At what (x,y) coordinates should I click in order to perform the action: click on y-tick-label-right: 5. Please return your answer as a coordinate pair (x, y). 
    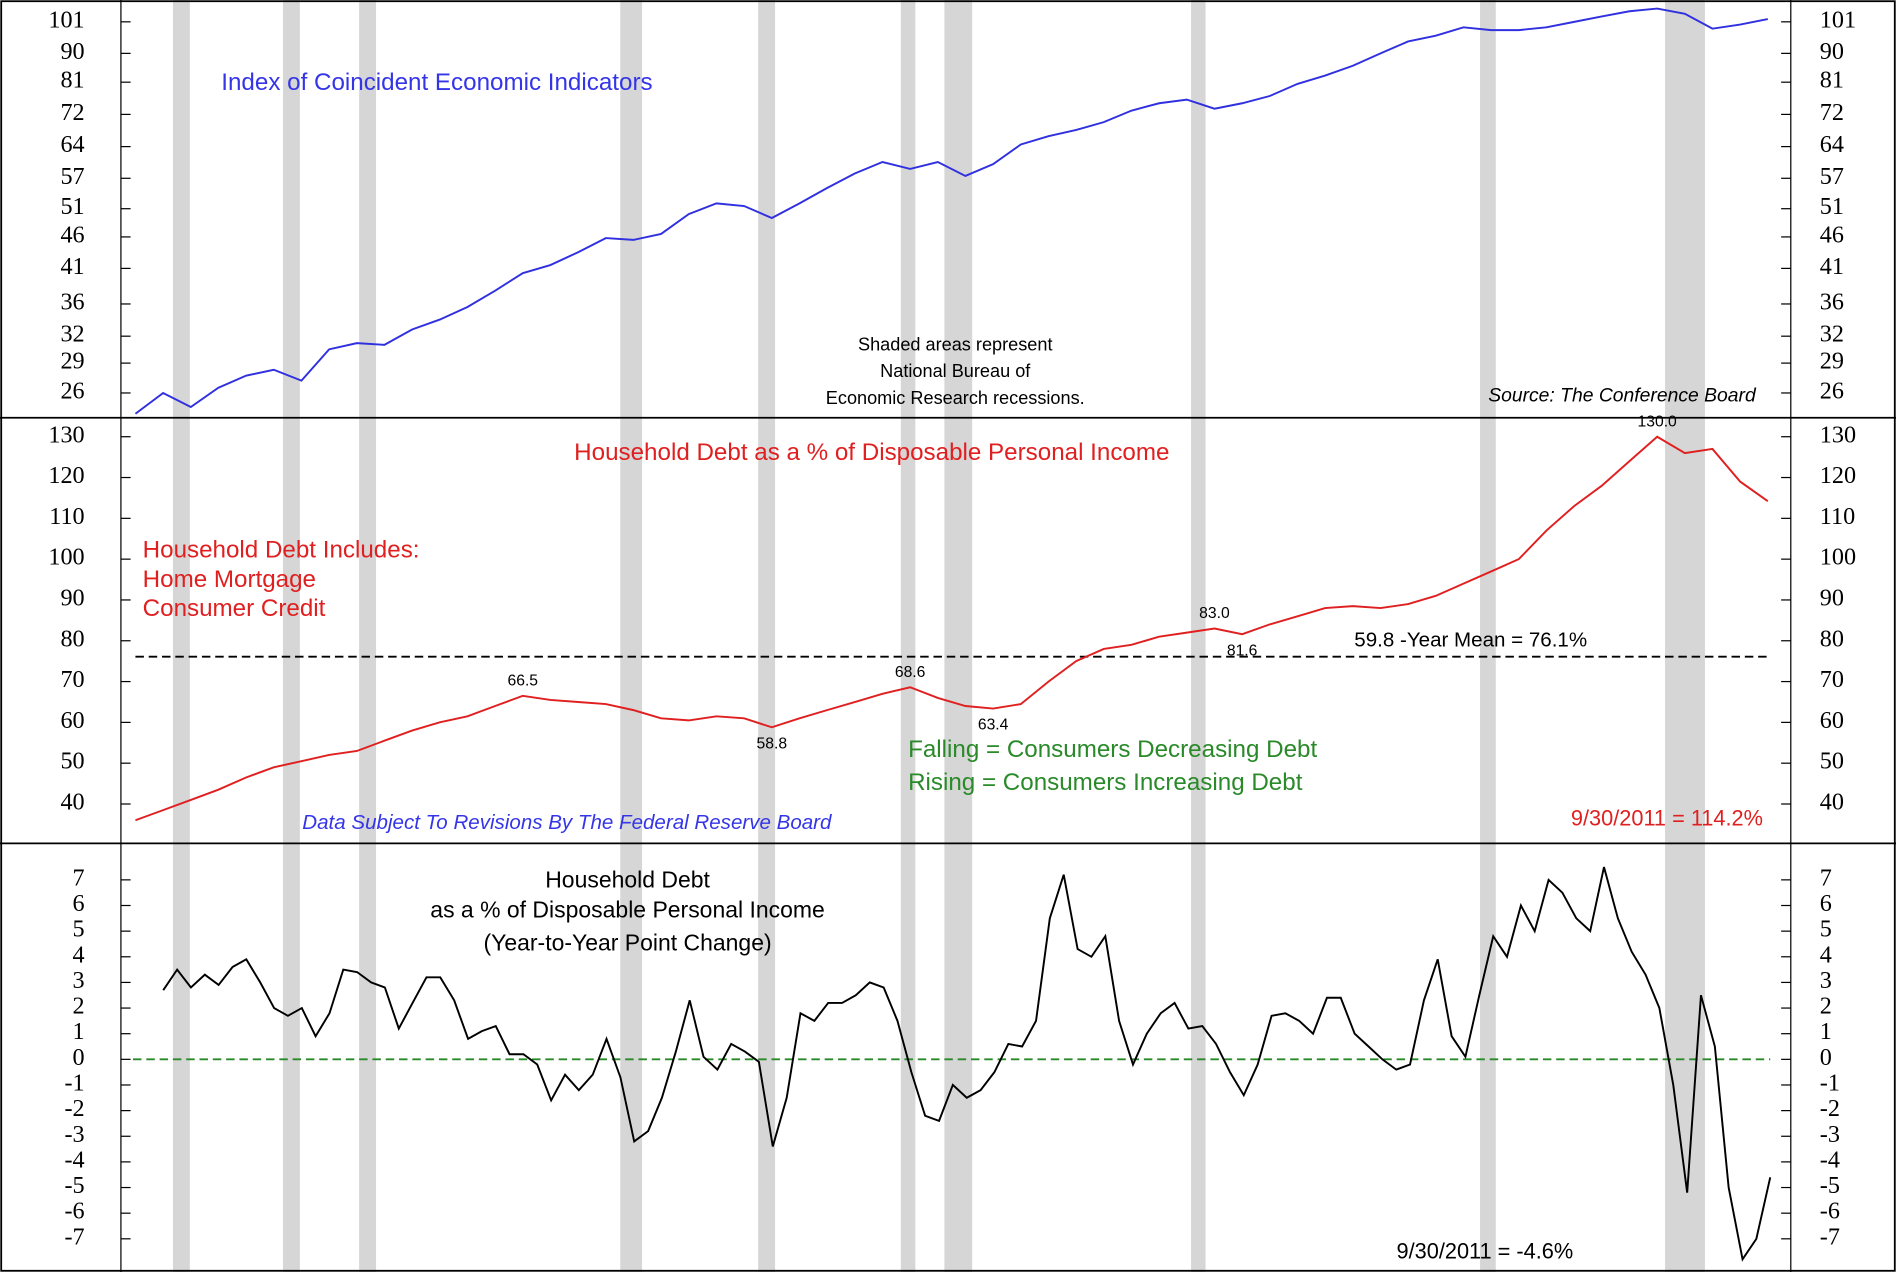
    Looking at the image, I should click on (1826, 929).